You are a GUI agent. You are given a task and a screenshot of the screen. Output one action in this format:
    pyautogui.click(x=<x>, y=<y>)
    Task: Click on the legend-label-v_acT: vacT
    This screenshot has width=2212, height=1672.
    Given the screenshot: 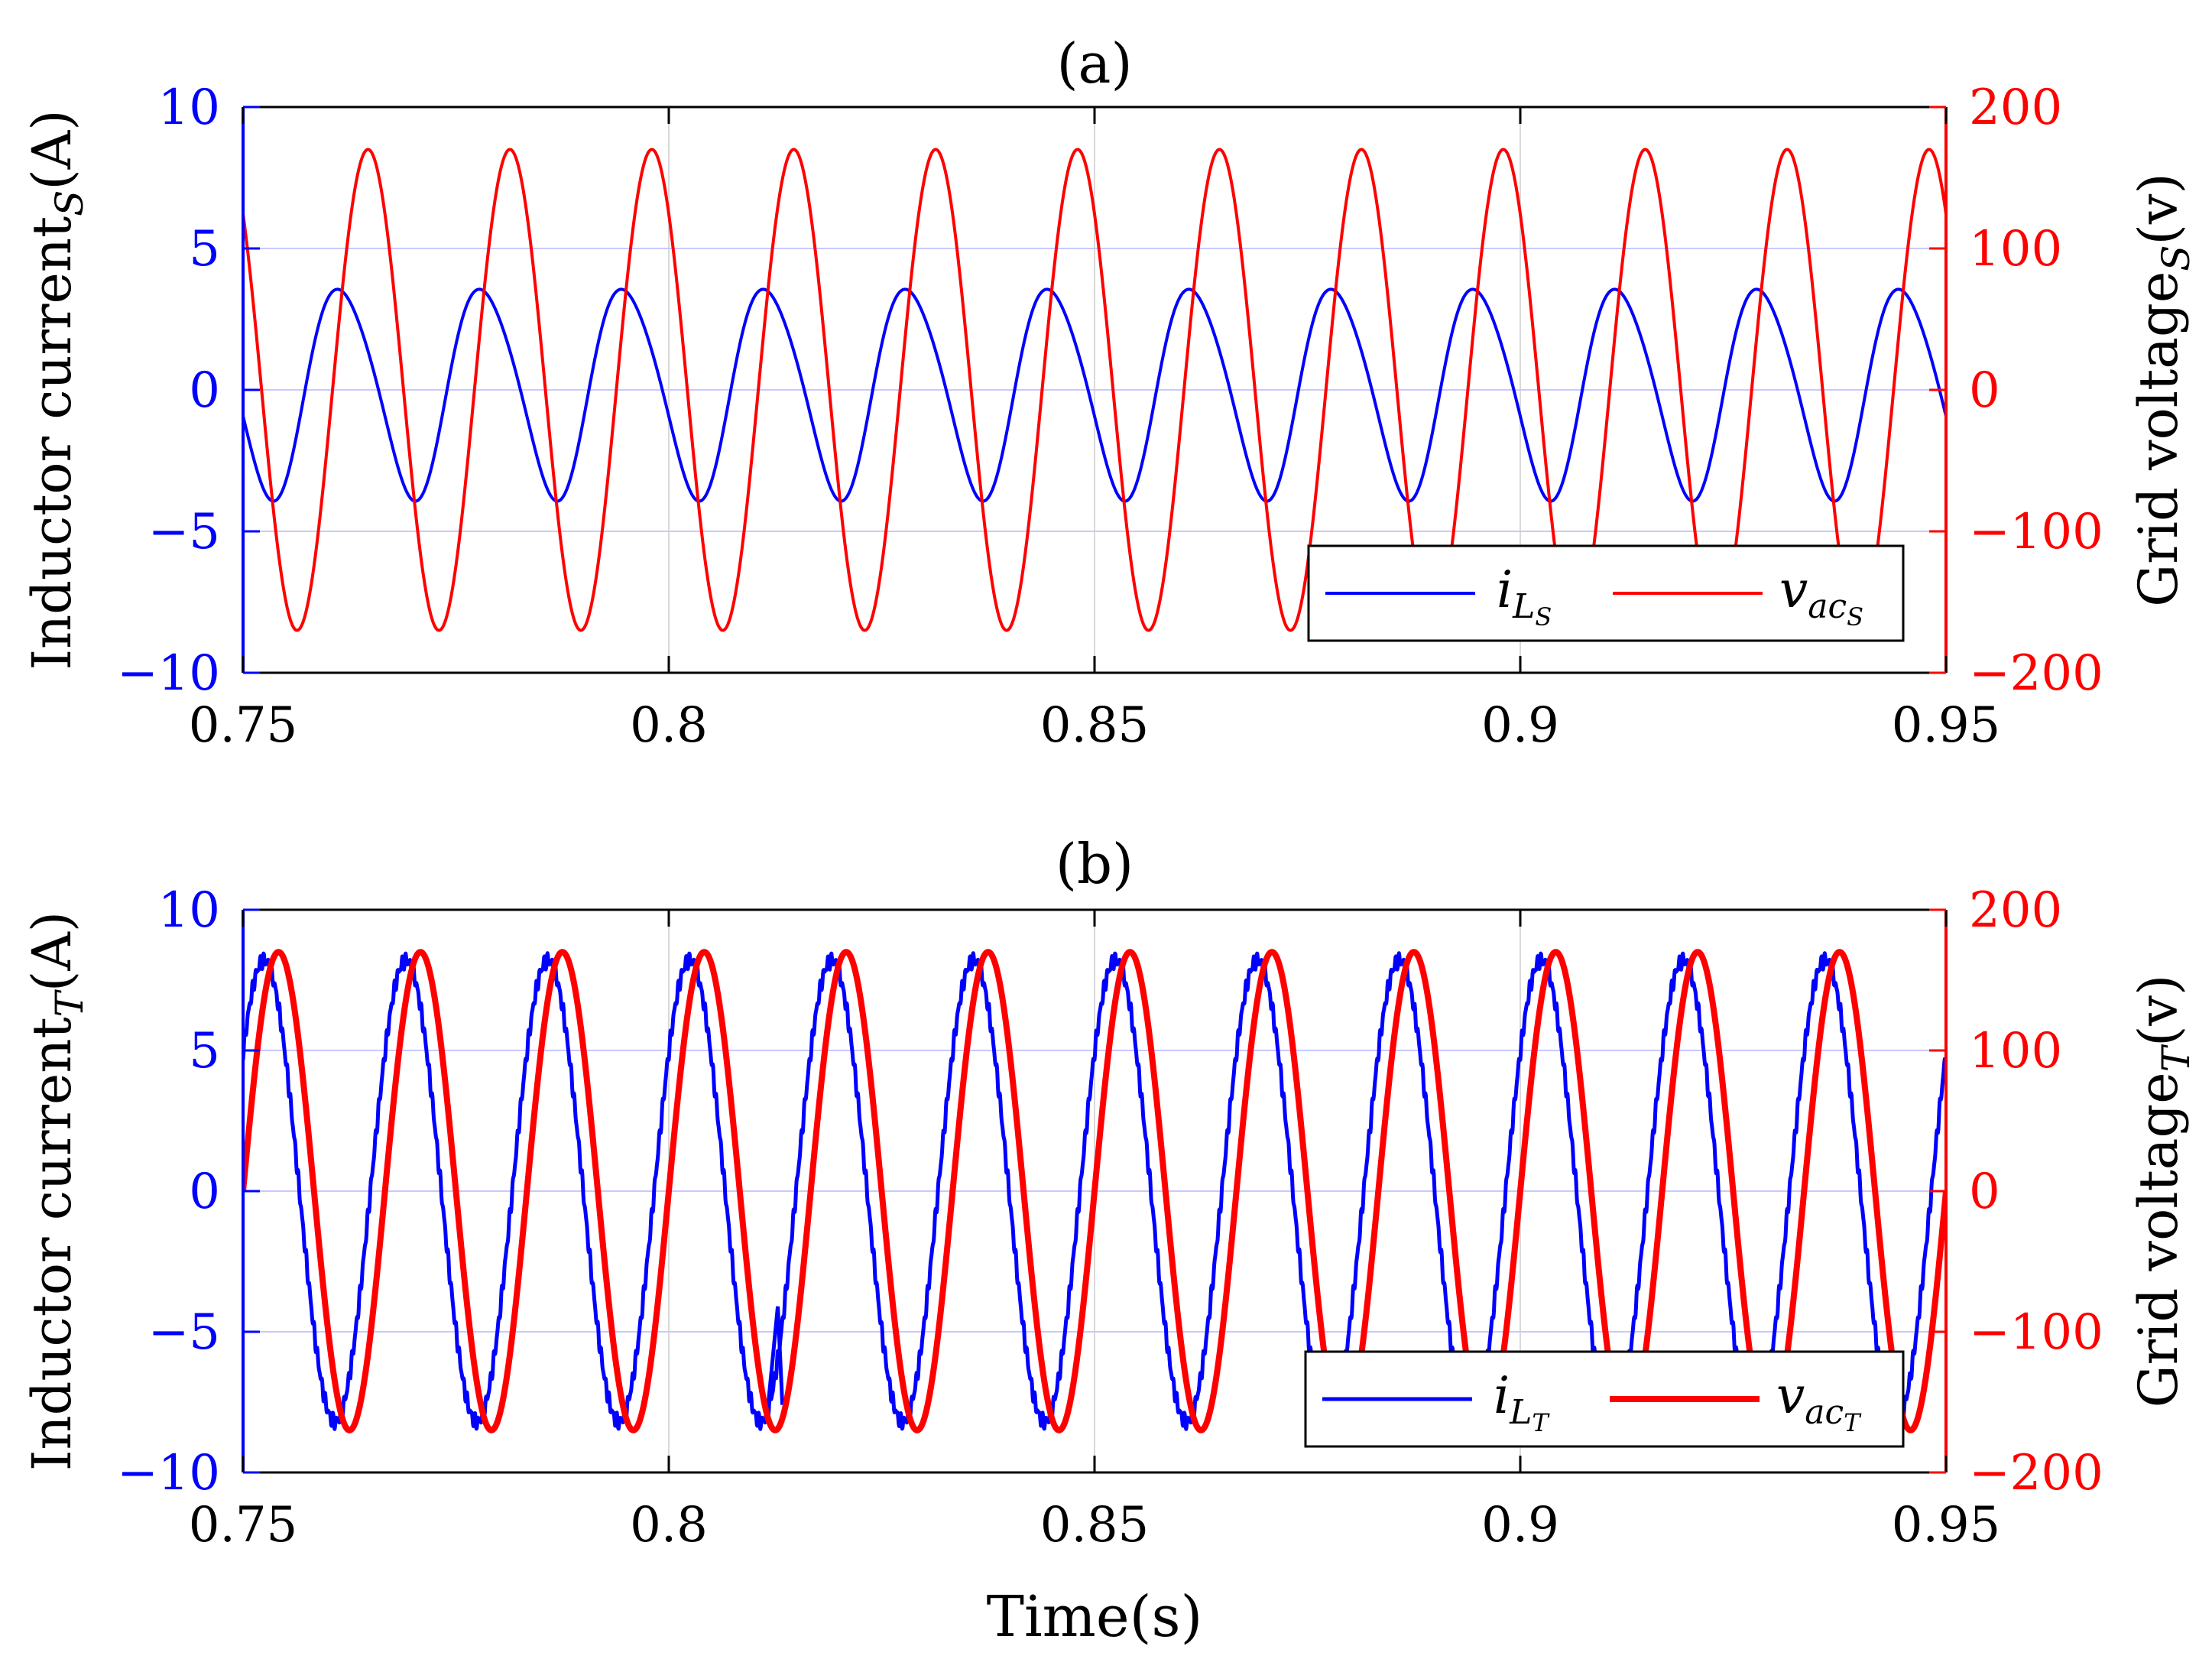 What is the action you would take?
    pyautogui.click(x=1819, y=1402)
    